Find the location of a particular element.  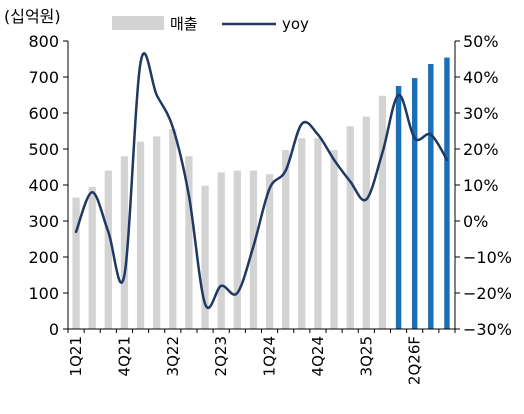

x-tick-label: 2Q23 is located at coordinates (221, 356).